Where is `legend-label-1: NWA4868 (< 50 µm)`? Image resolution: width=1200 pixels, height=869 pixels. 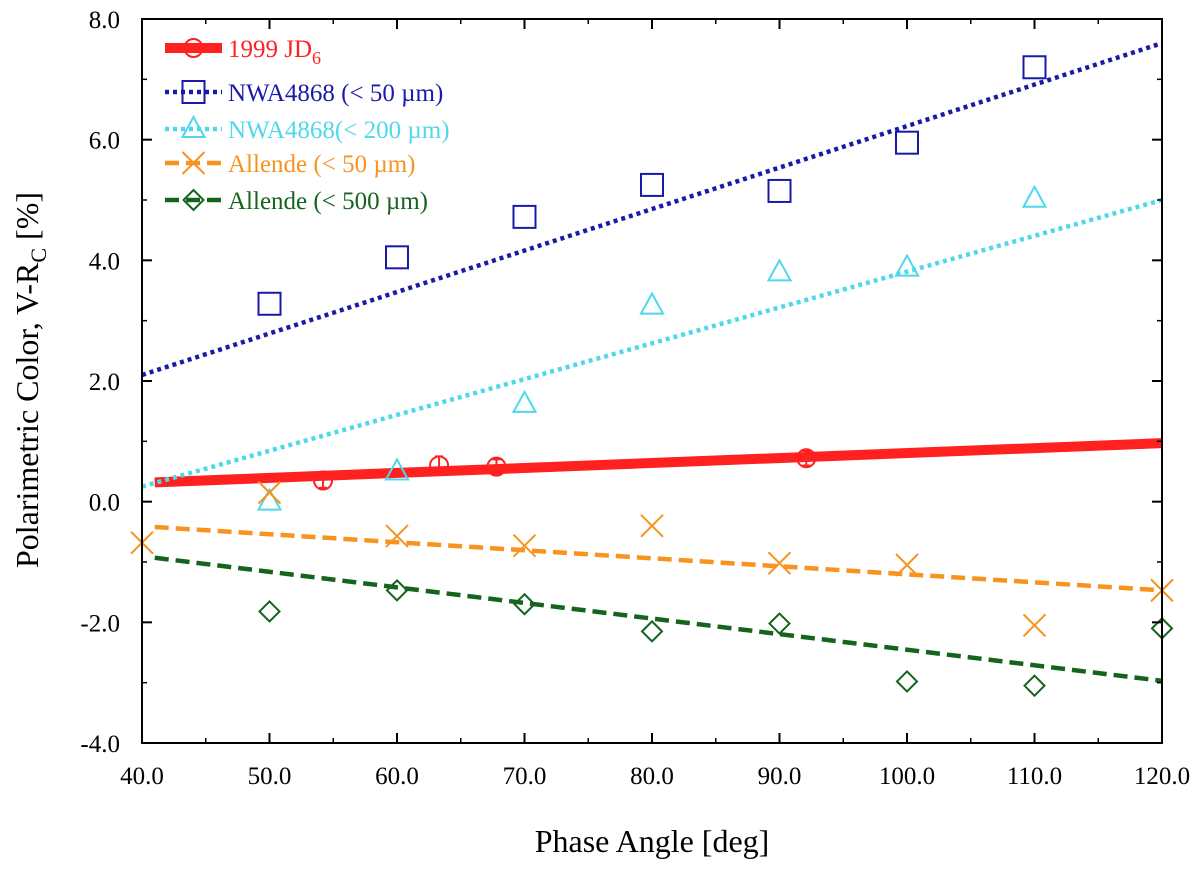
legend-label-1: NWA4868 (< 50 µm) is located at coordinates (335, 93).